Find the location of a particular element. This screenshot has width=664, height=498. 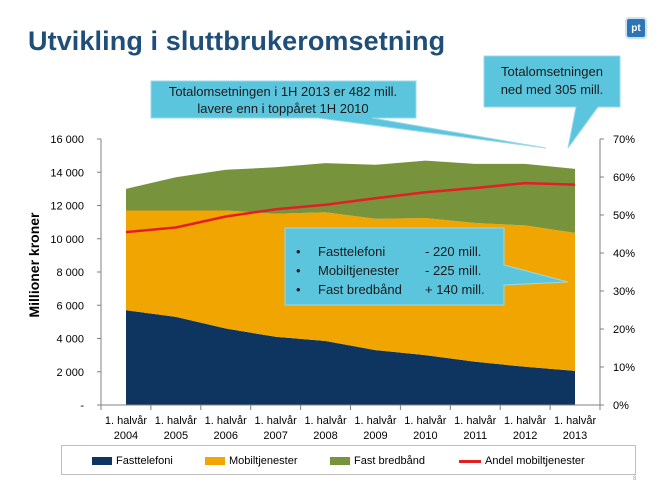

y-tick-label: 16 000 is located at coordinates (67, 140).